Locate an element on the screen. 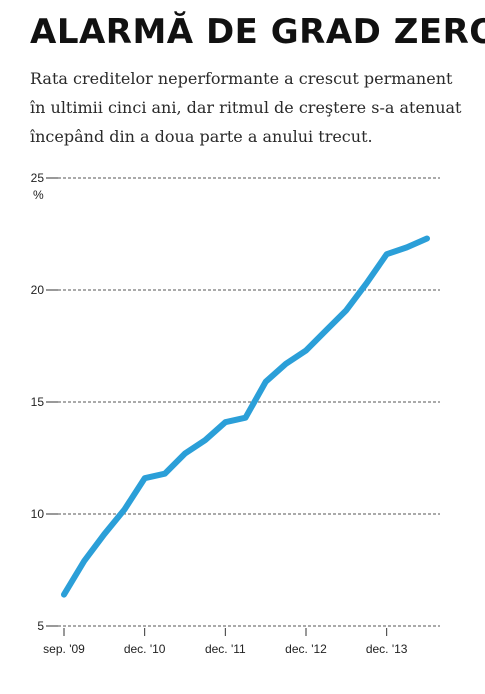 This screenshot has height=694, width=485. x-tick-label-4: dec. '13 is located at coordinates (387, 649).